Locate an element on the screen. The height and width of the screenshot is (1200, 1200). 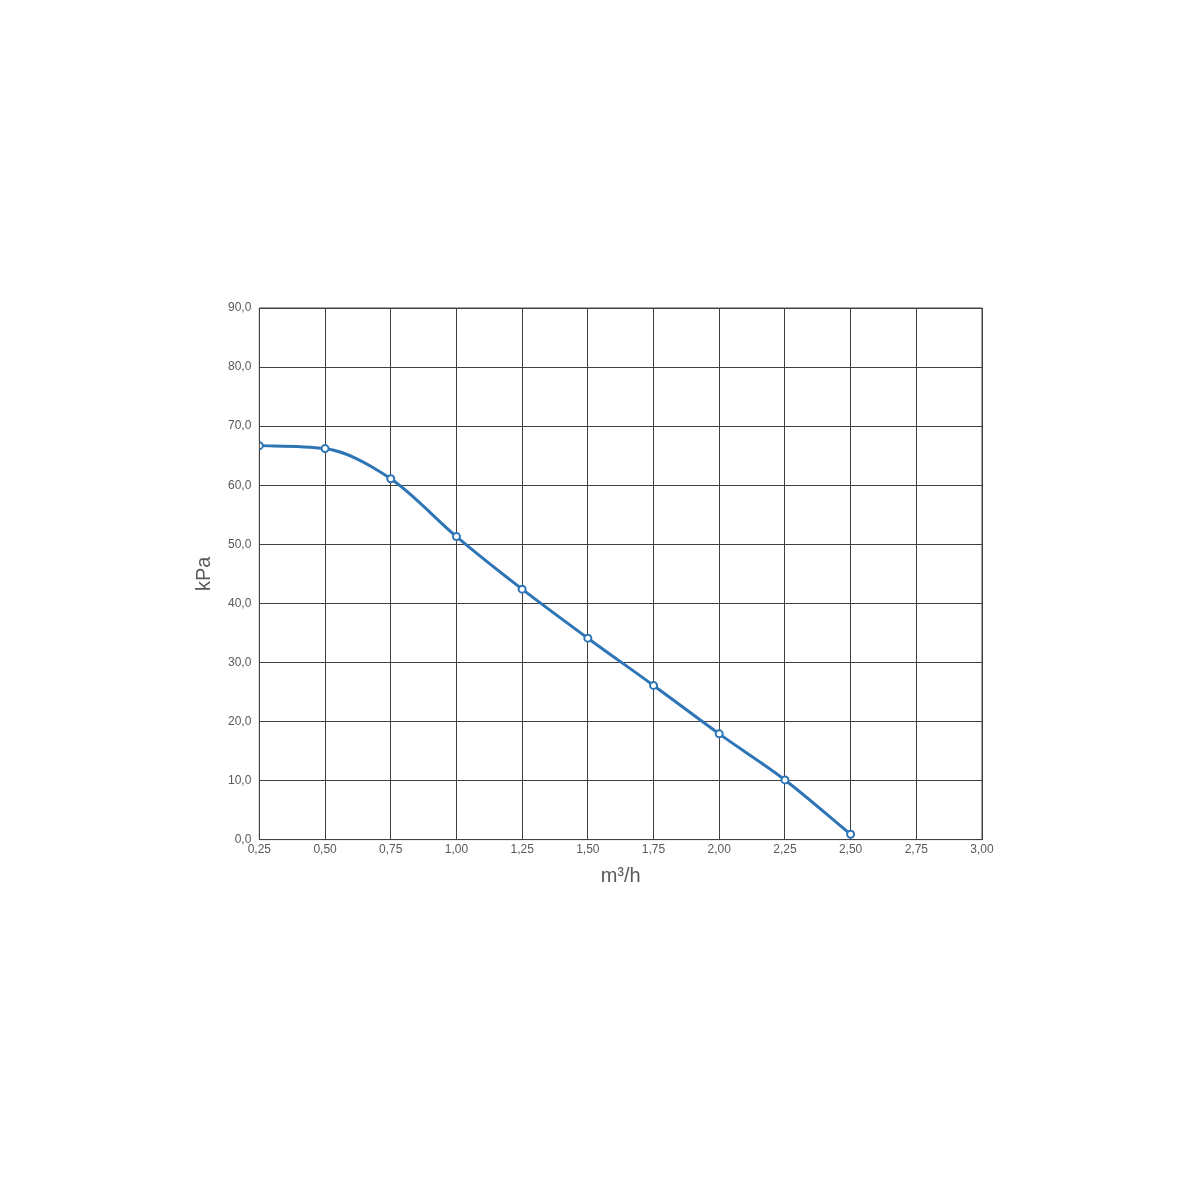
x-tick-label: 2,75 is located at coordinates (916, 849).